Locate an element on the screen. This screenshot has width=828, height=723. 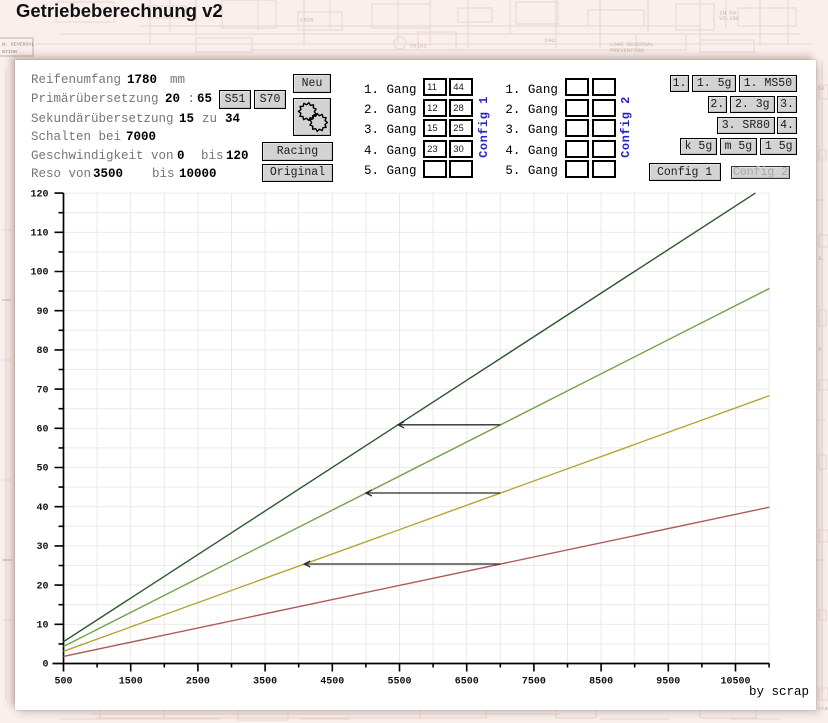
svg-text: V2.150 is located at coordinates (729, 18).